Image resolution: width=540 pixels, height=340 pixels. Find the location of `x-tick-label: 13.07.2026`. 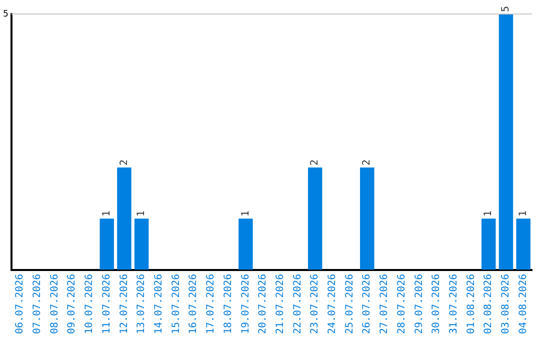

x-tick-label: 13.07.2026 is located at coordinates (142, 304).